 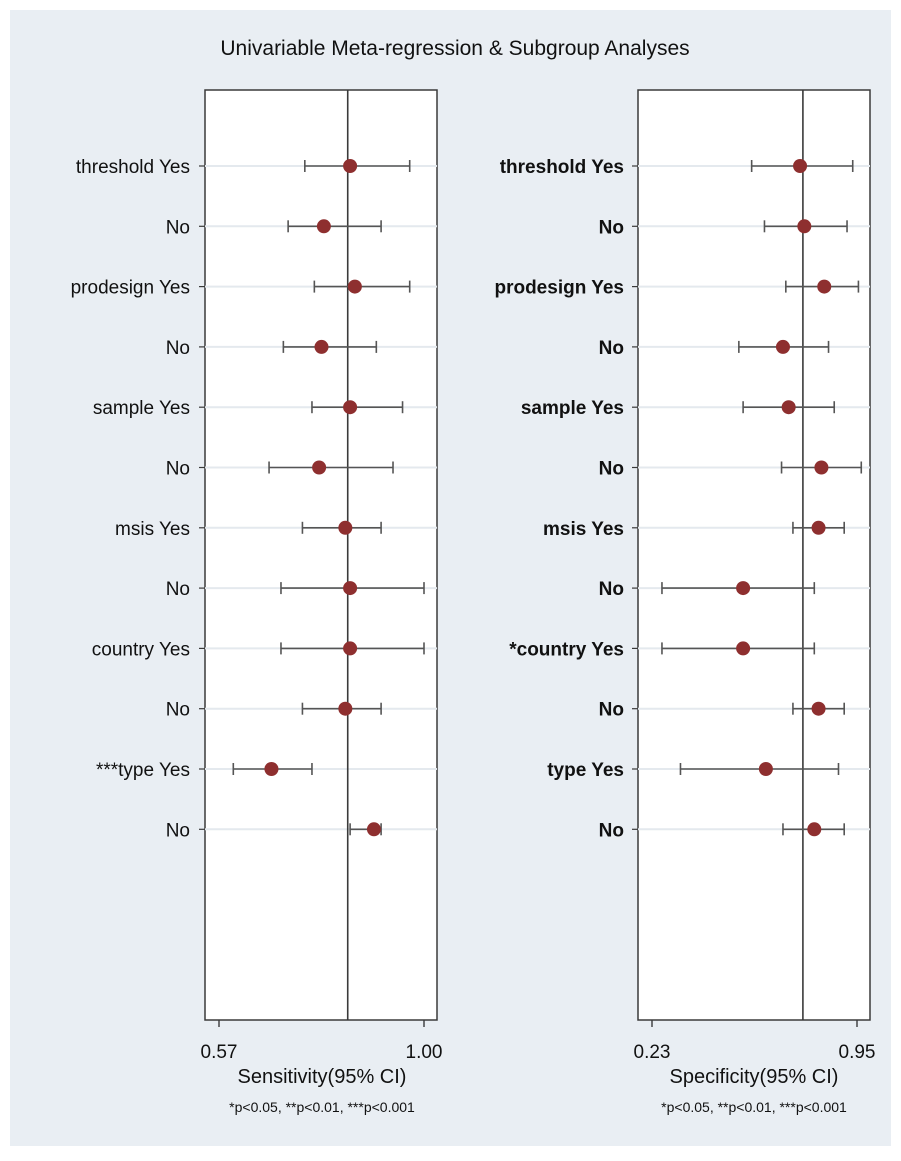 What do you see at coordinates (562, 167) in the screenshot?
I see `specificity-row-label: threshold Yes` at bounding box center [562, 167].